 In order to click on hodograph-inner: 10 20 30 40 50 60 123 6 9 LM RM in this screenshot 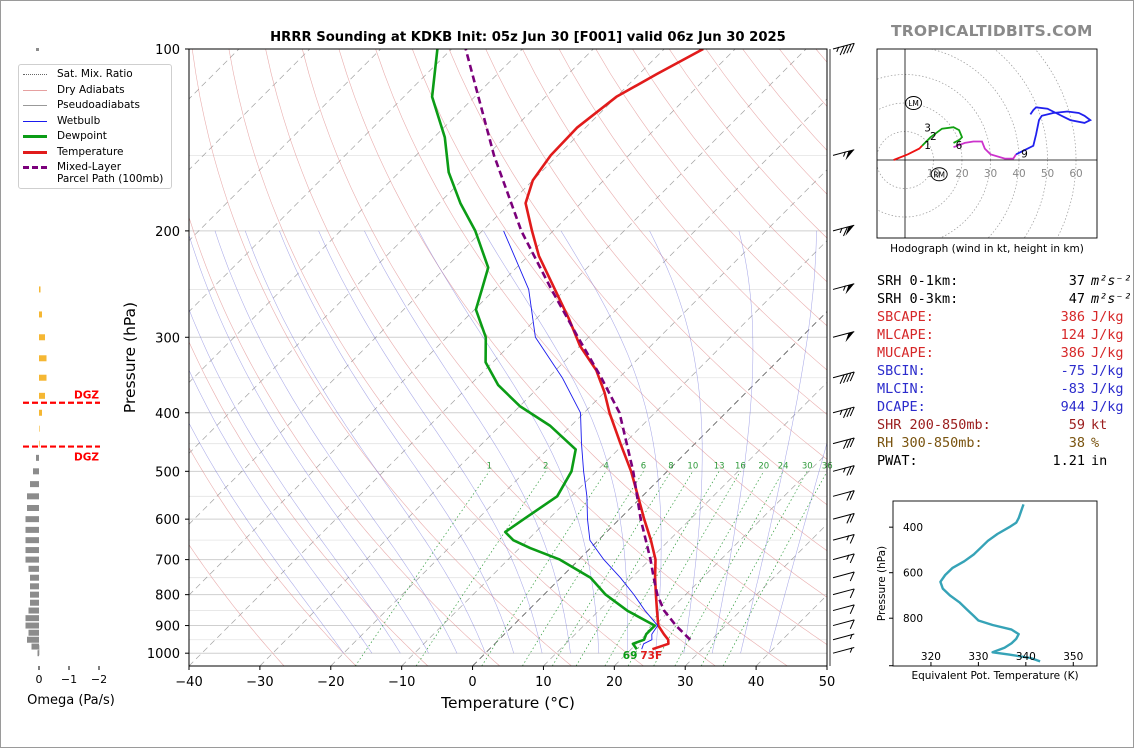, I will do `click(987, 143)`.